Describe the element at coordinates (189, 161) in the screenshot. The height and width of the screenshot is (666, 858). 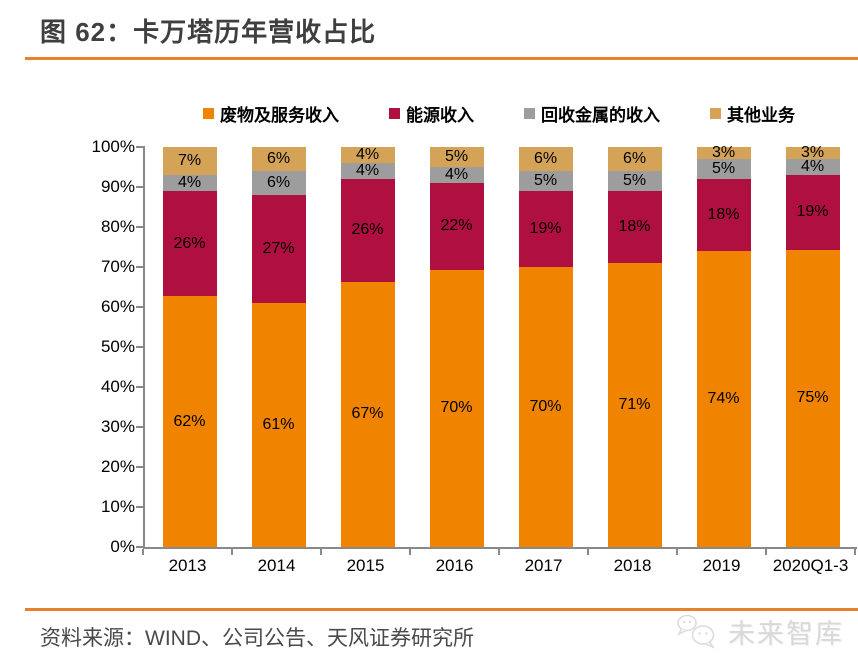
I see `segment-value-label: 7%` at that location.